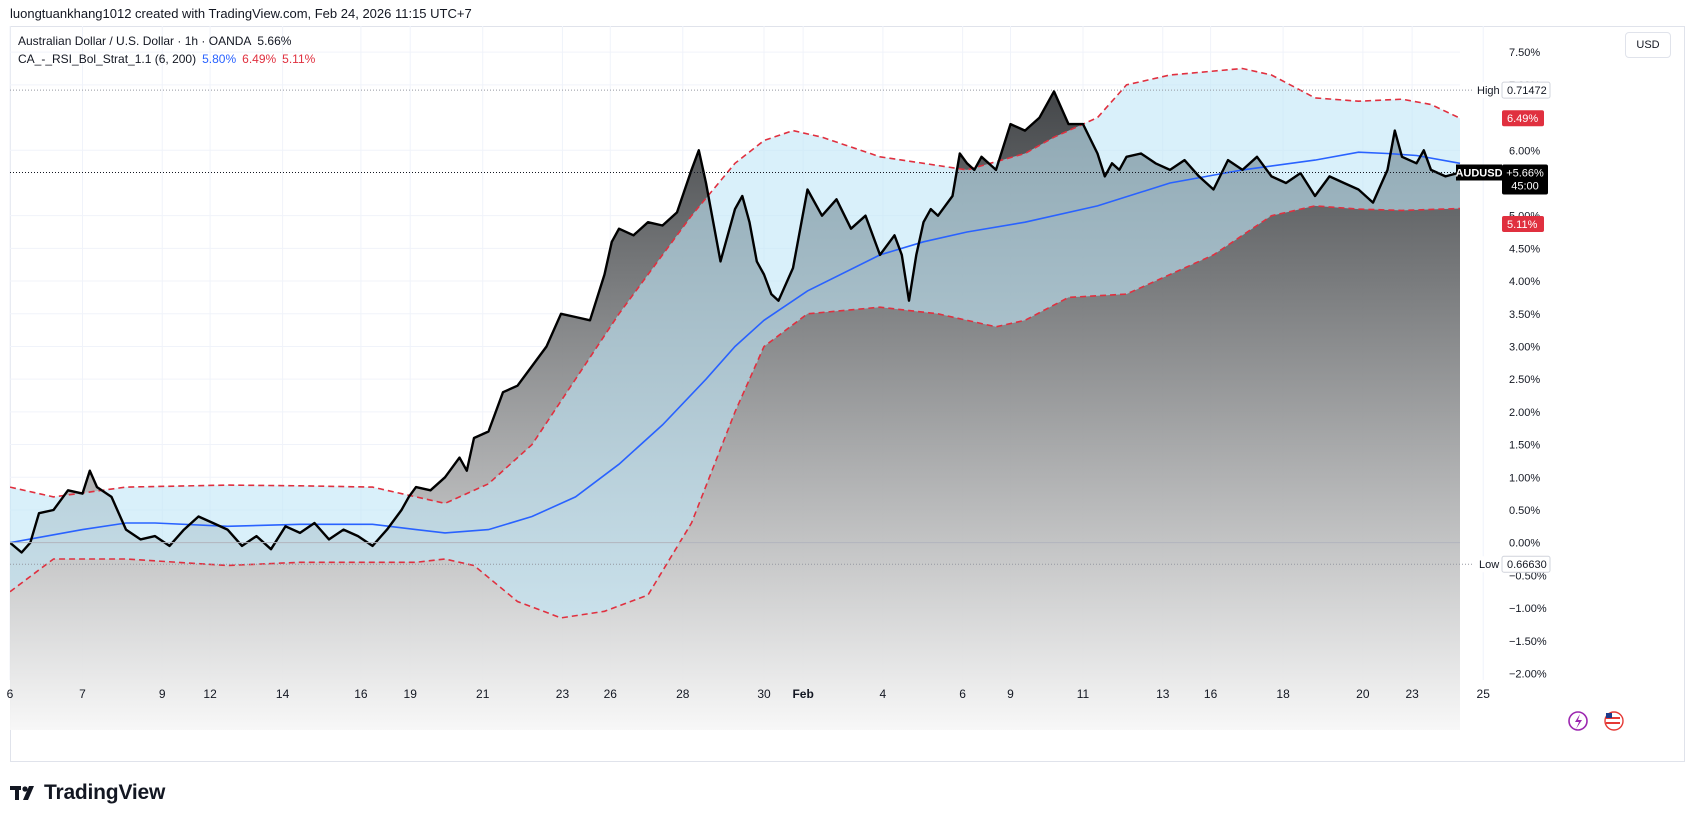  Describe the element at coordinates (1524, 380) in the screenshot. I see `y-tick-label: 2.50%` at that location.